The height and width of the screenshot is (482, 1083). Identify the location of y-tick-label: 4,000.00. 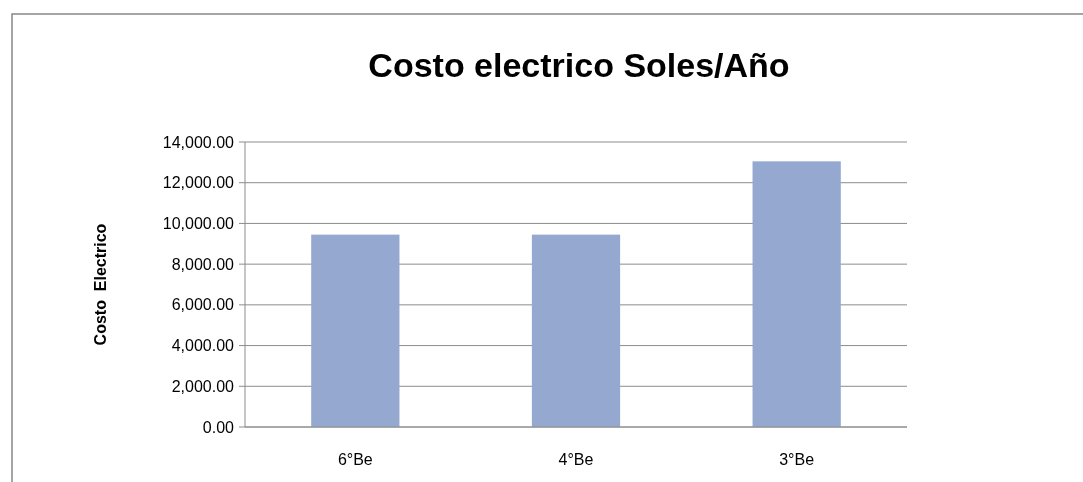
(203, 346).